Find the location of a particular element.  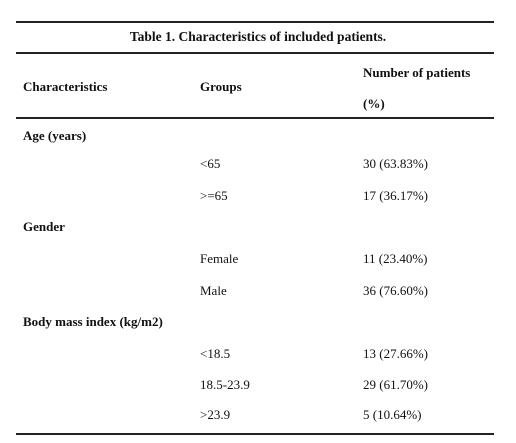

header-number-line1: Number of patients is located at coordinates (417, 72).